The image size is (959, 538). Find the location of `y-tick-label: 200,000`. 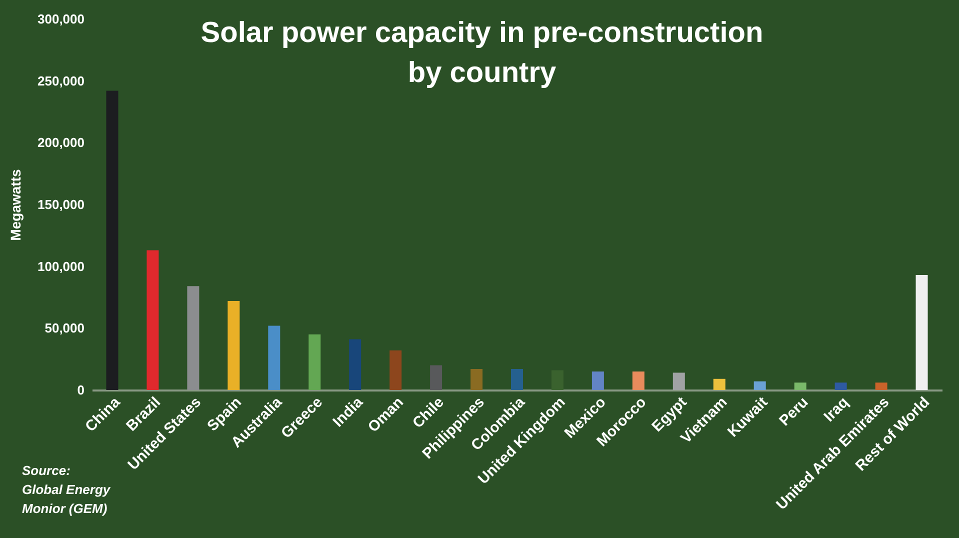

y-tick-label: 200,000 is located at coordinates (61, 142).